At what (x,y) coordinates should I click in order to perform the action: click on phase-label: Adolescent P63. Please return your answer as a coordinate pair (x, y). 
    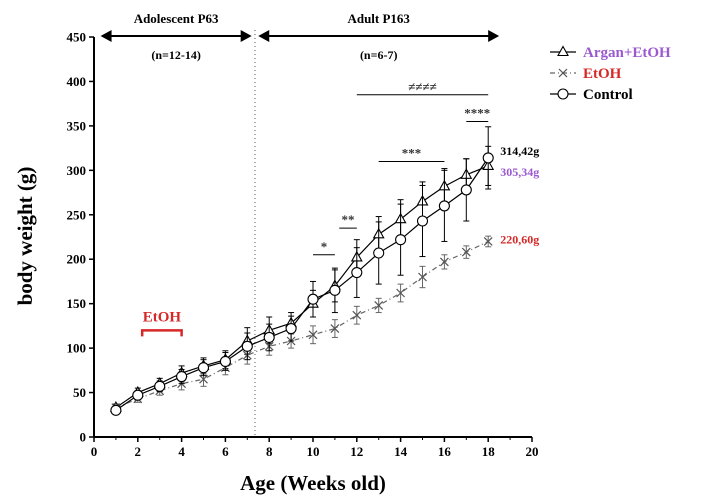
    Looking at the image, I should click on (176, 18).